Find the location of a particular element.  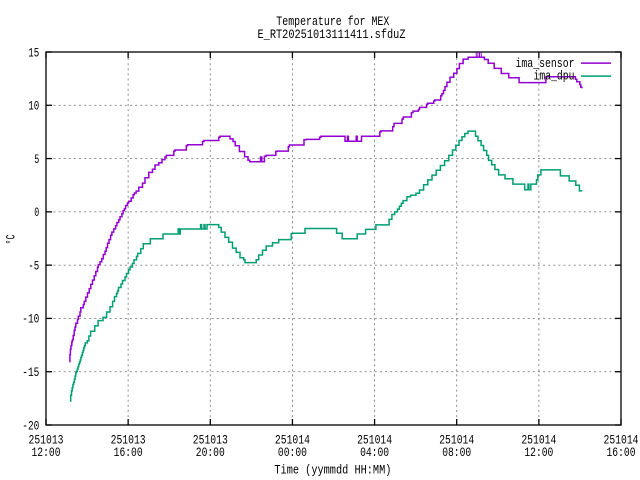

svg-text: 15 is located at coordinates (33, 52).